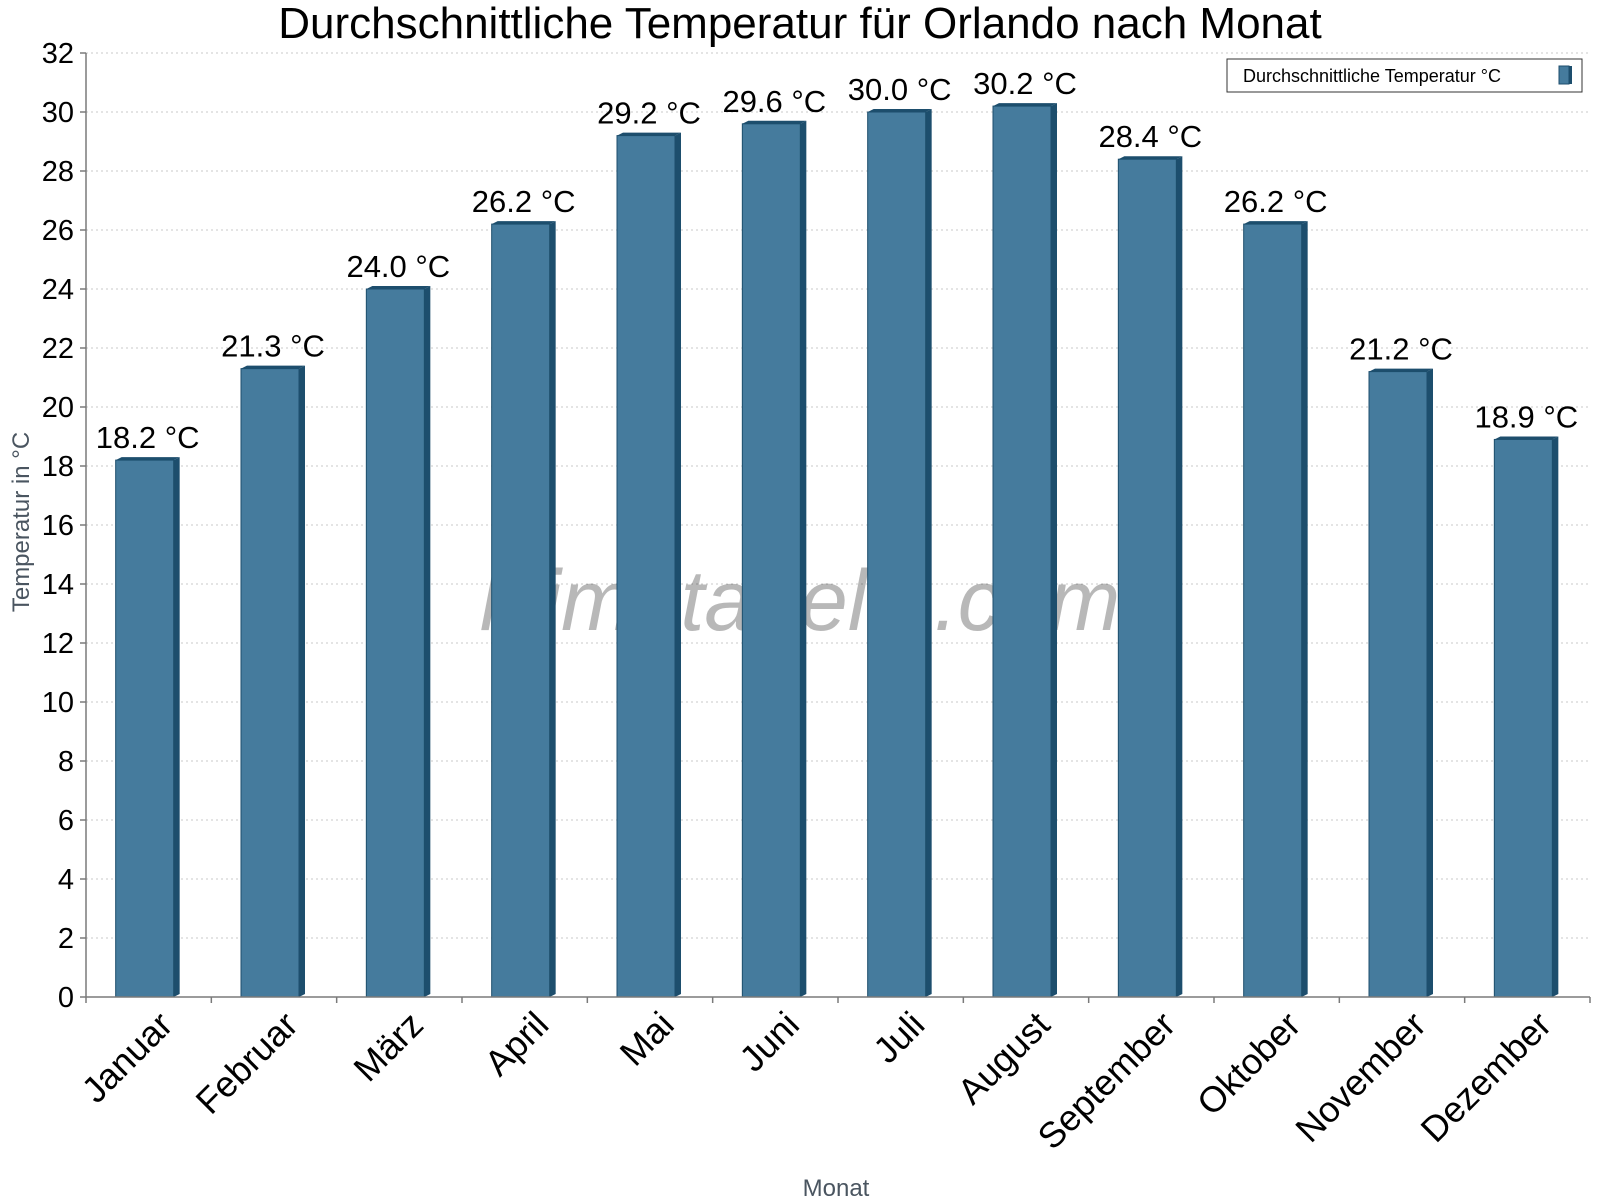  What do you see at coordinates (58, 54) in the screenshot?
I see `y-tick-label: 32` at bounding box center [58, 54].